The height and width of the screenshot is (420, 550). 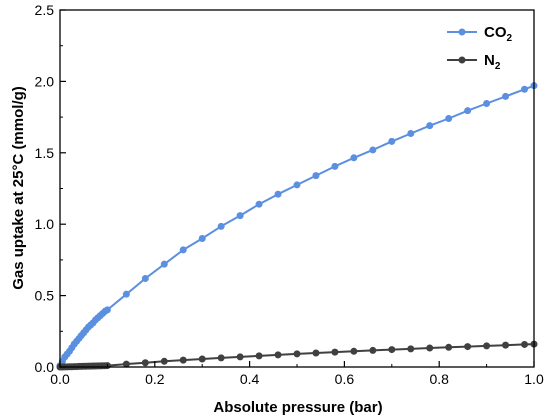 I want to click on x-tick-label: 0.8, so click(x=439, y=379).